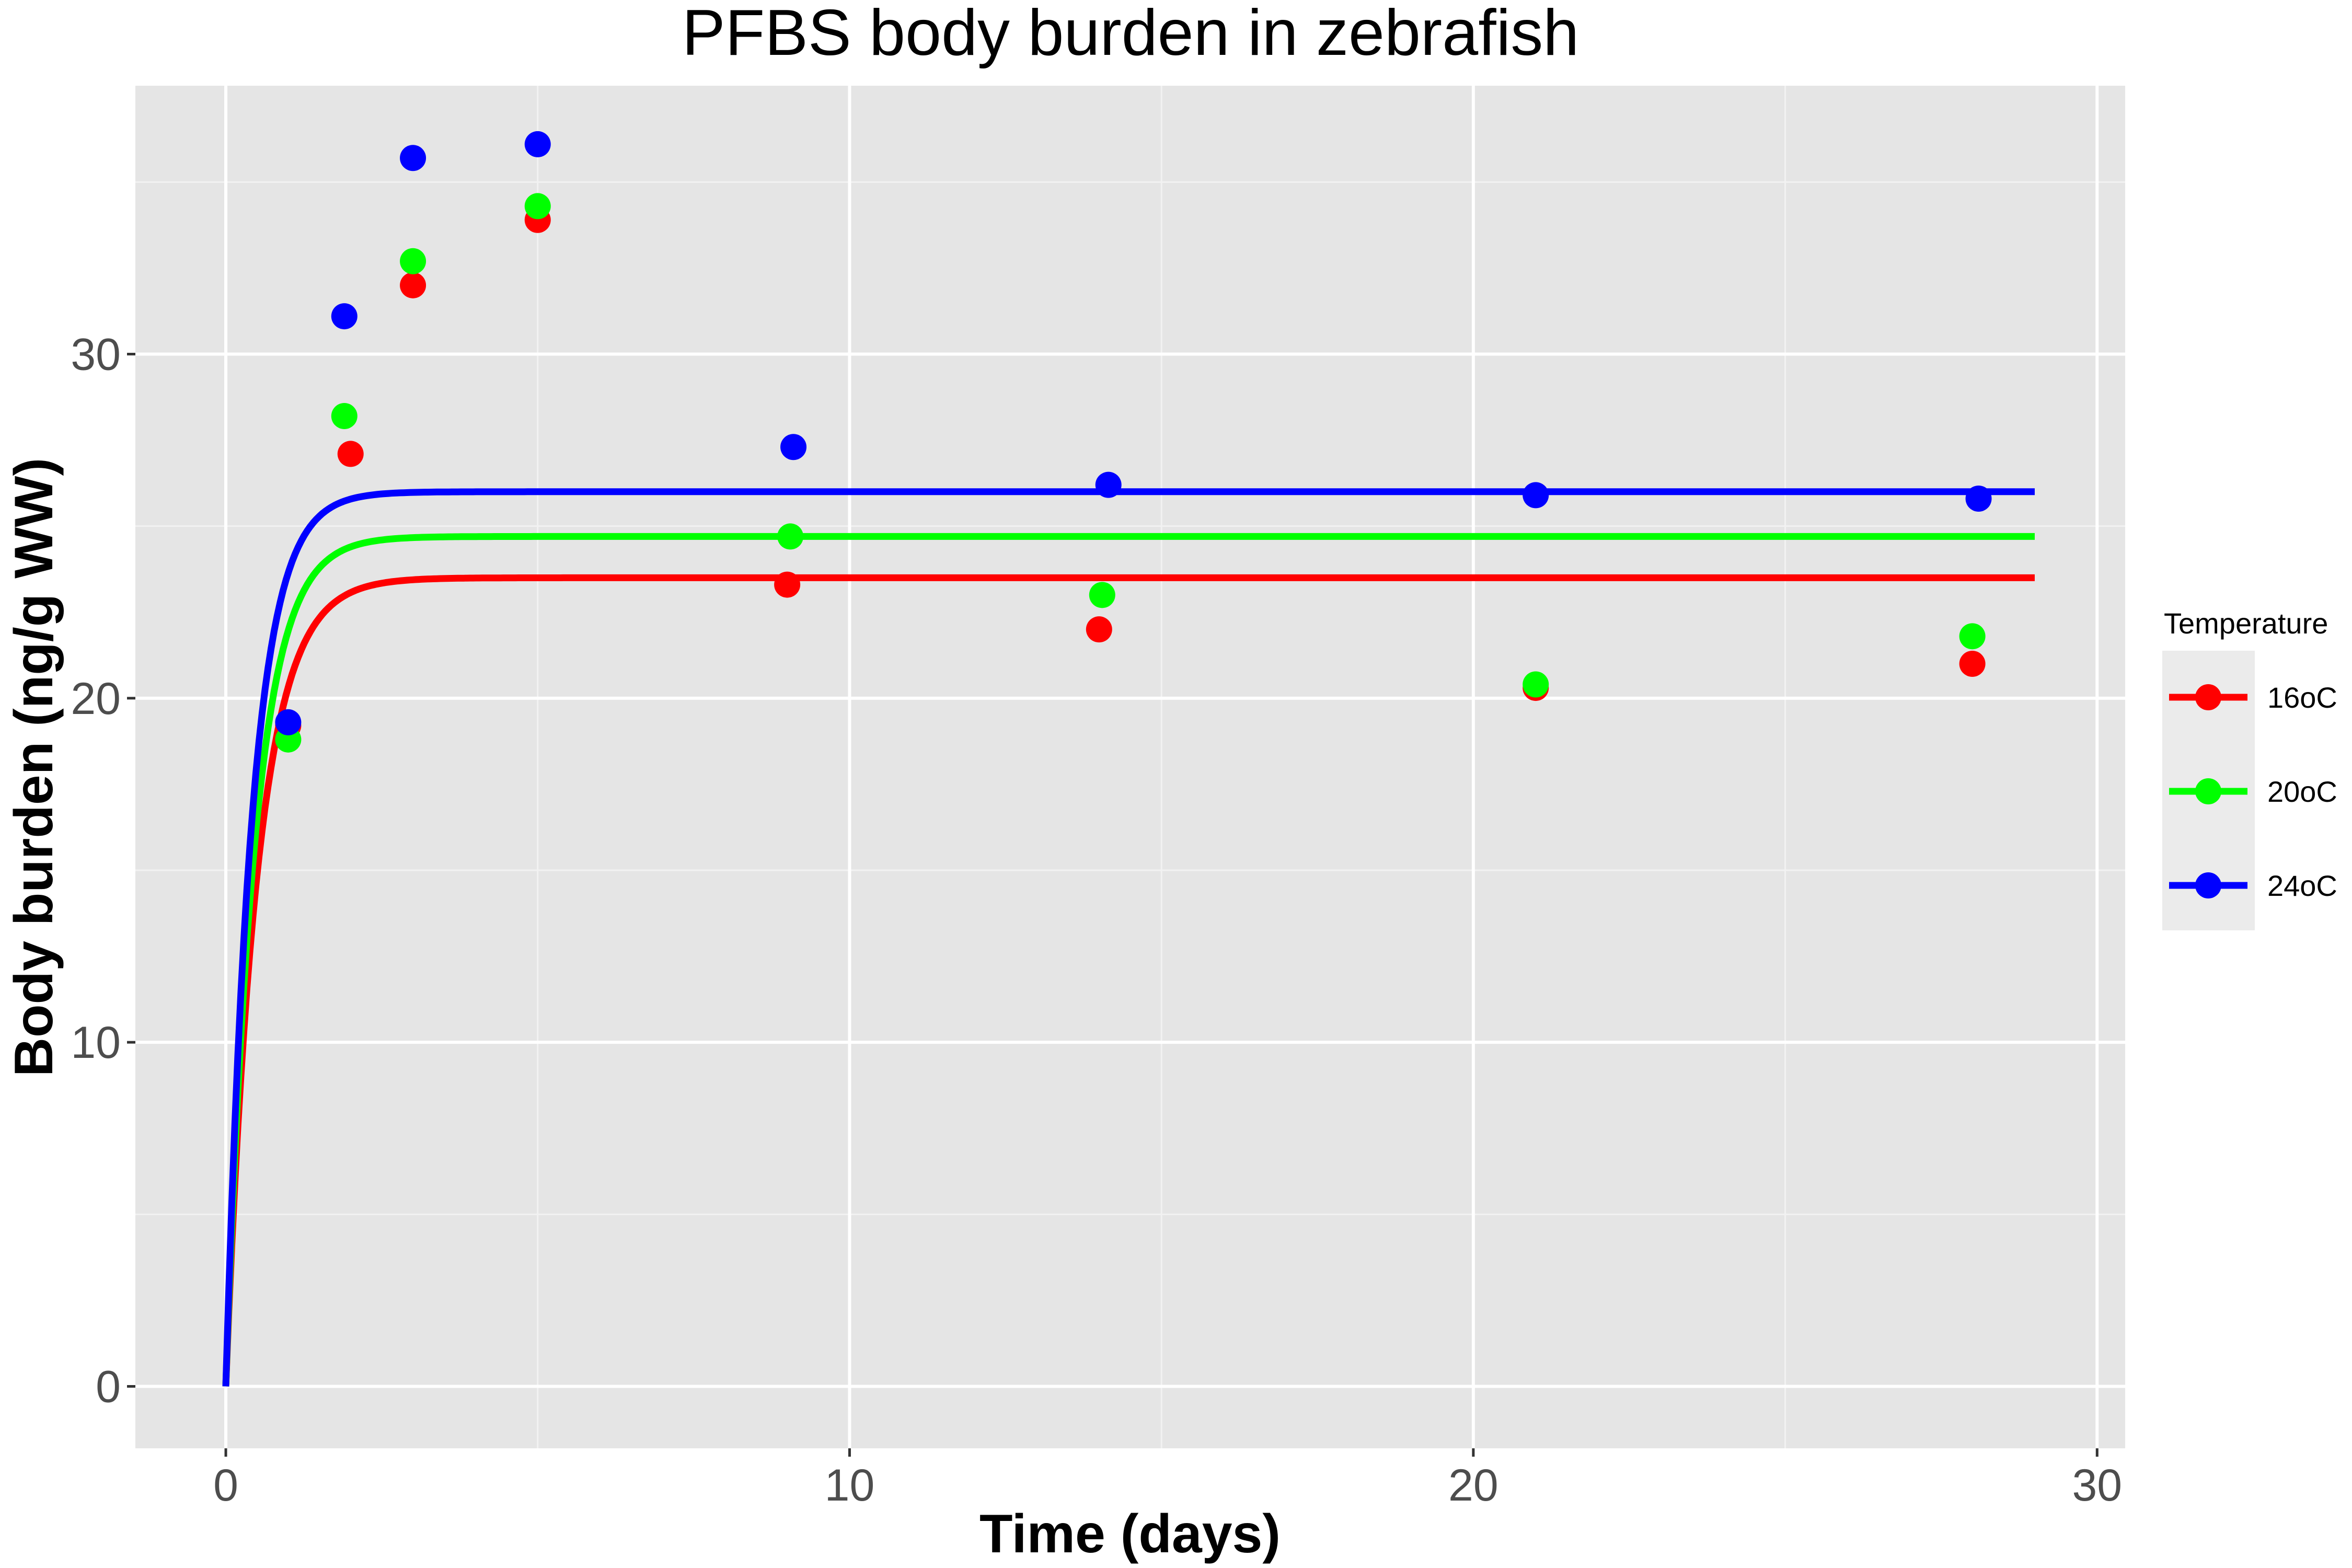  Describe the element at coordinates (34, 767) in the screenshot. I see `y-axis-title: Body burden (ng/g WW)` at that location.